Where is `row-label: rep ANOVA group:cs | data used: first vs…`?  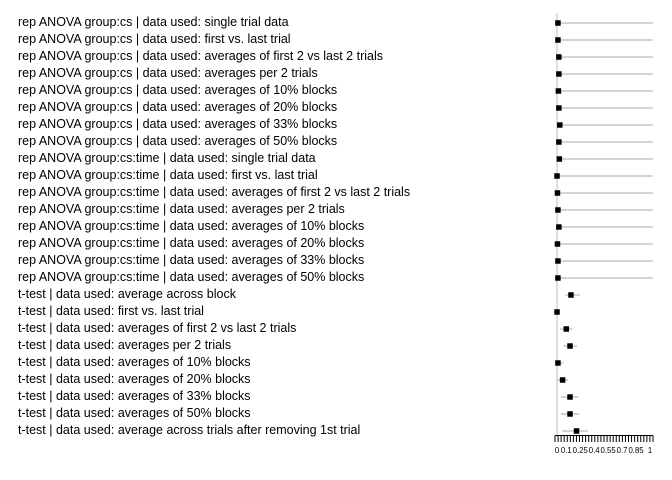
row-label: rep ANOVA group:cs | data used: first vs… is located at coordinates (154, 39).